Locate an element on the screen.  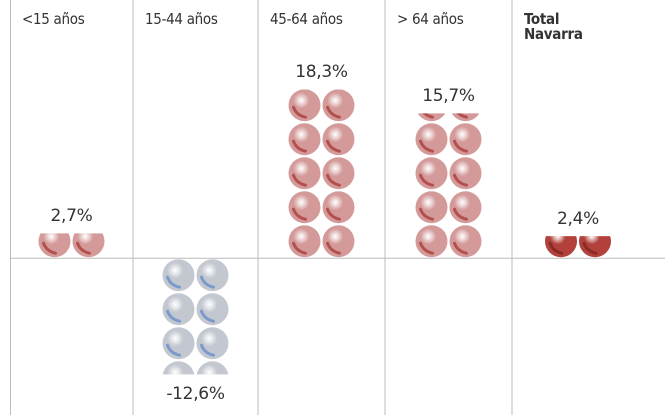
category-label: 45-64 años is located at coordinates (306, 19).